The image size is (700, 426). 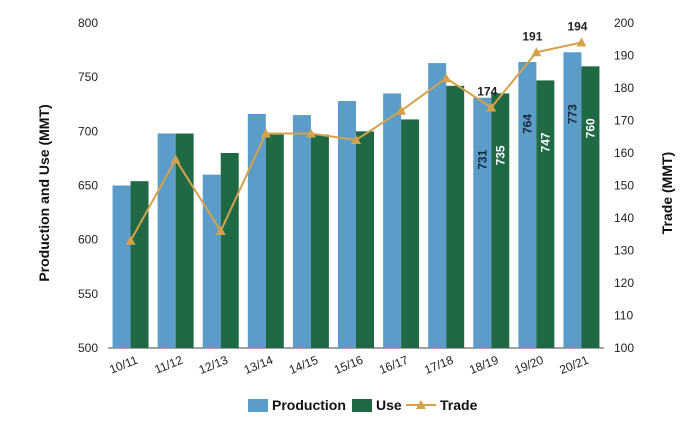 What do you see at coordinates (487, 92) in the screenshot?
I see `trade-data-label: 174` at bounding box center [487, 92].